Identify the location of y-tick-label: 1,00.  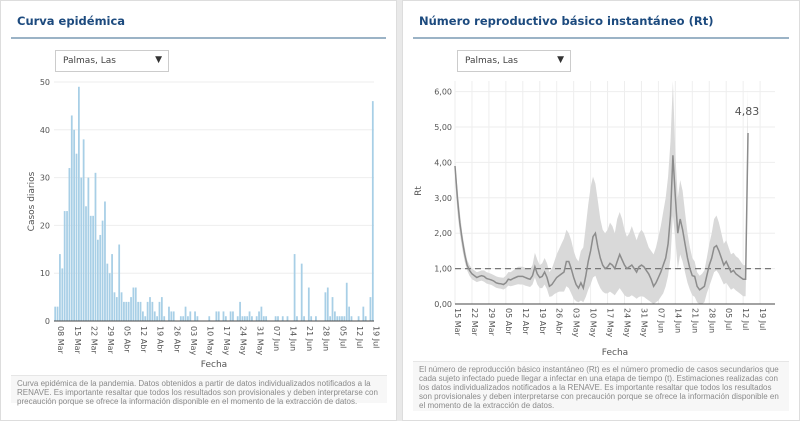
(443, 269).